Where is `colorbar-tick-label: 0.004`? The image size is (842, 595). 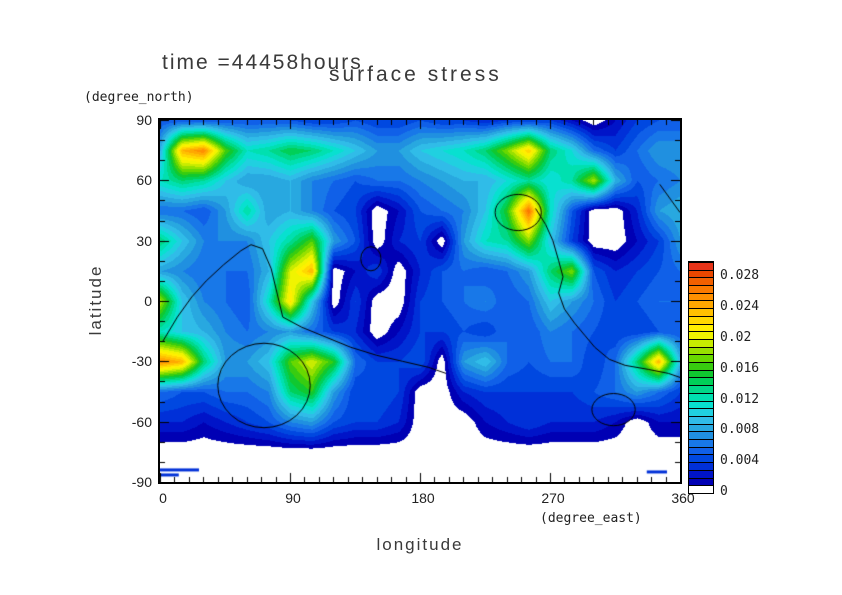 colorbar-tick-label: 0.004 is located at coordinates (740, 461).